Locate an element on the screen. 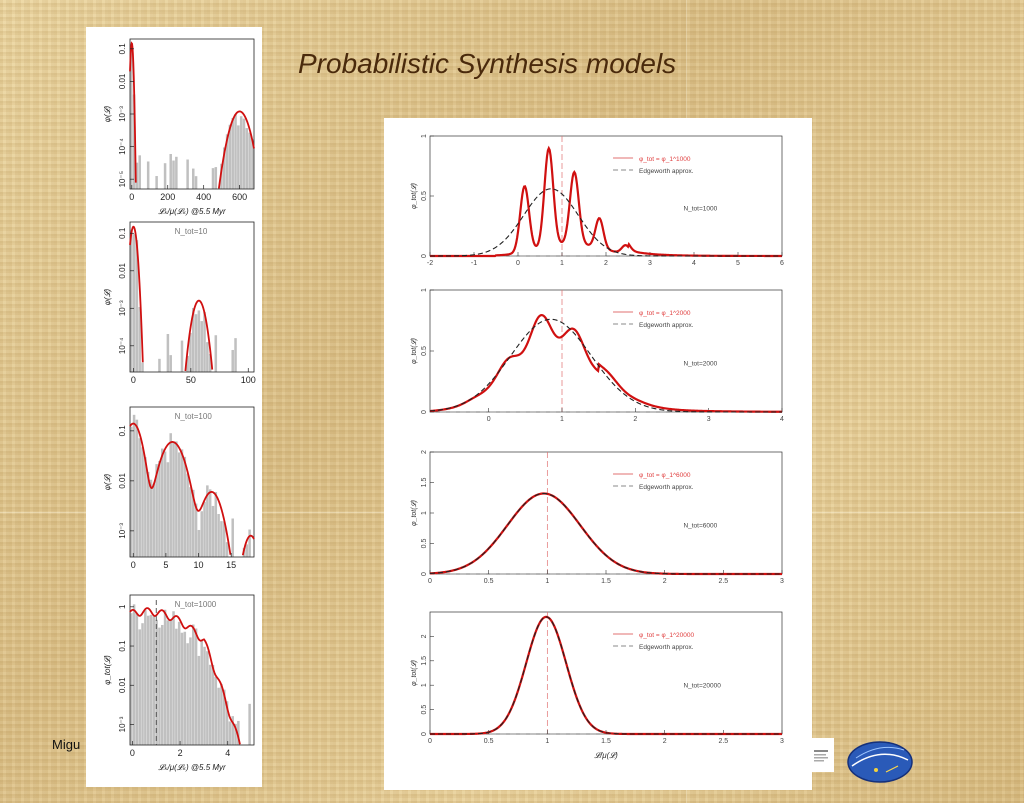  ntot-annotation: N_tot=6000 is located at coordinates (700, 526).